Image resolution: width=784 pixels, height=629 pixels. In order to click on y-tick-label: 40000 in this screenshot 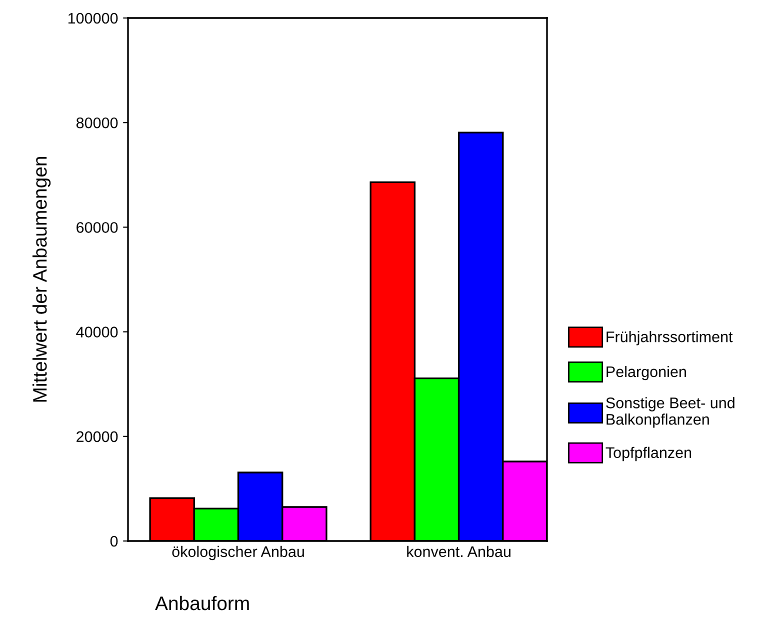, I will do `click(97, 332)`.